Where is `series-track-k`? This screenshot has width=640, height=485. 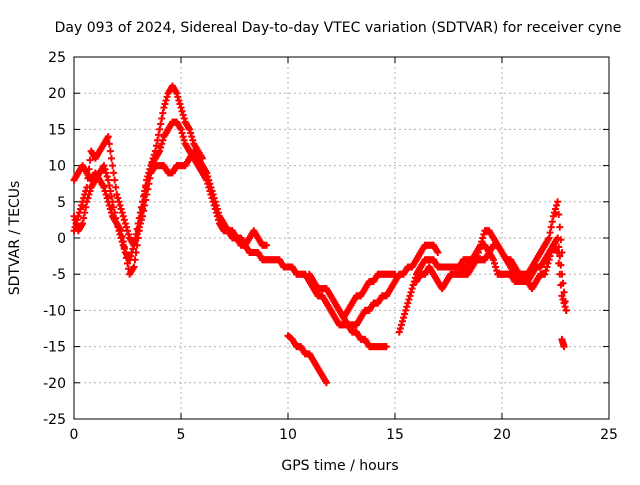 series-track-k is located at coordinates (563, 343).